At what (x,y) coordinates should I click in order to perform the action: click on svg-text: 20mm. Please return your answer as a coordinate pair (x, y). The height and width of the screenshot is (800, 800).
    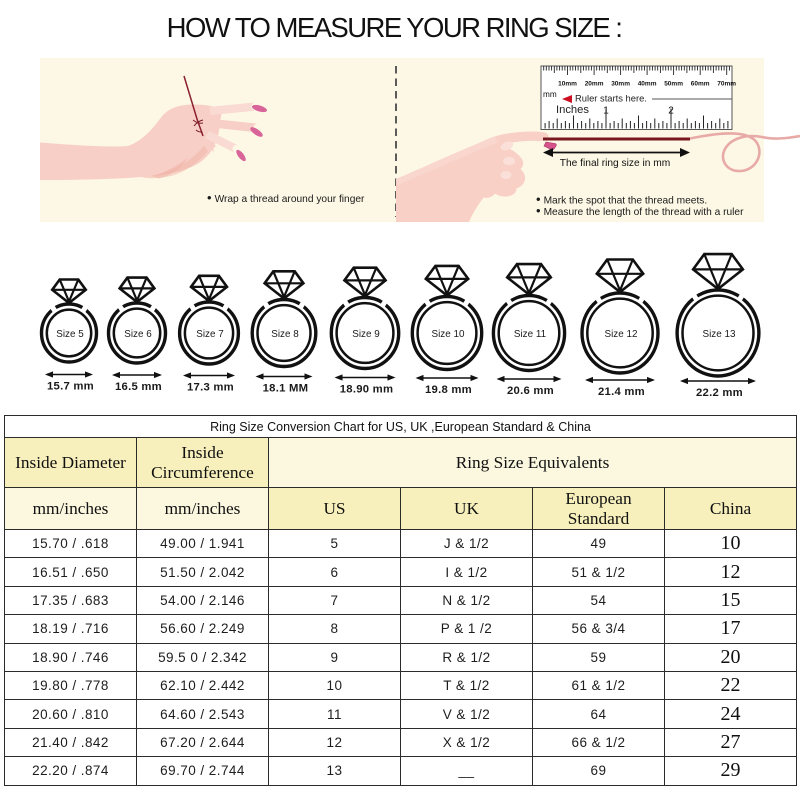
    Looking at the image, I should click on (594, 84).